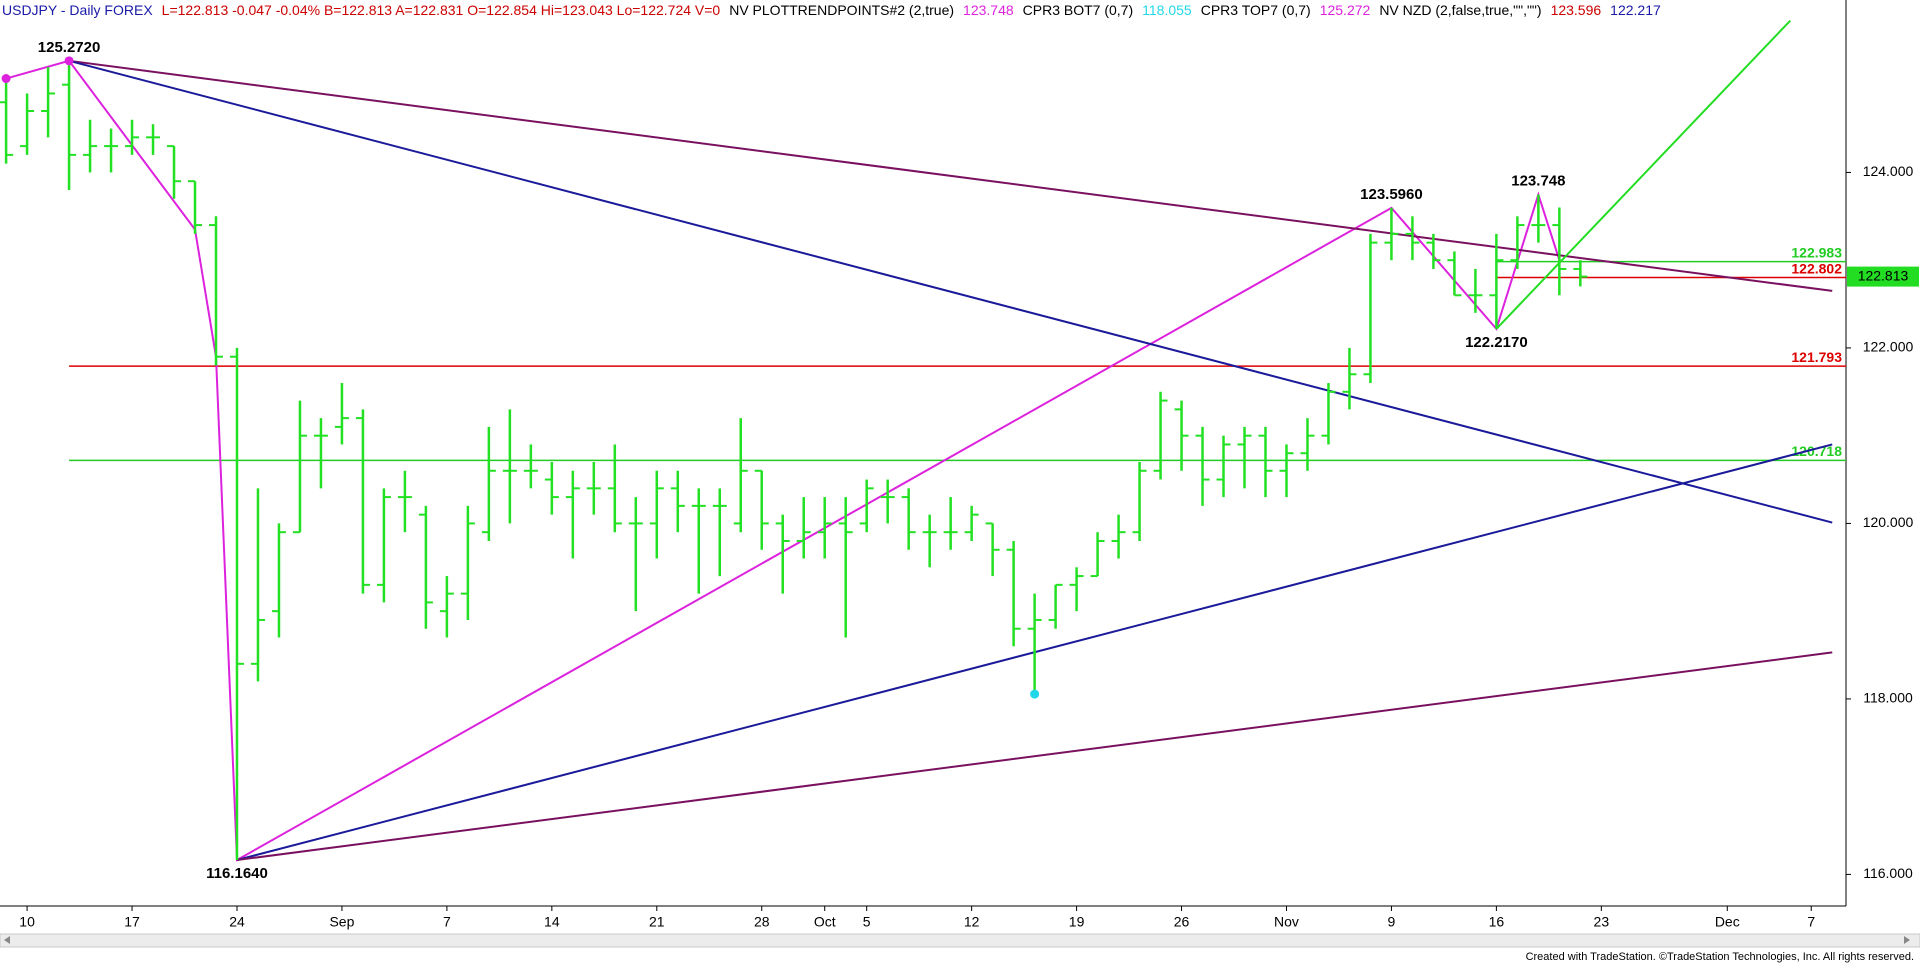 The image size is (1920, 964). What do you see at coordinates (960, 940) in the screenshot?
I see `scrollbar` at bounding box center [960, 940].